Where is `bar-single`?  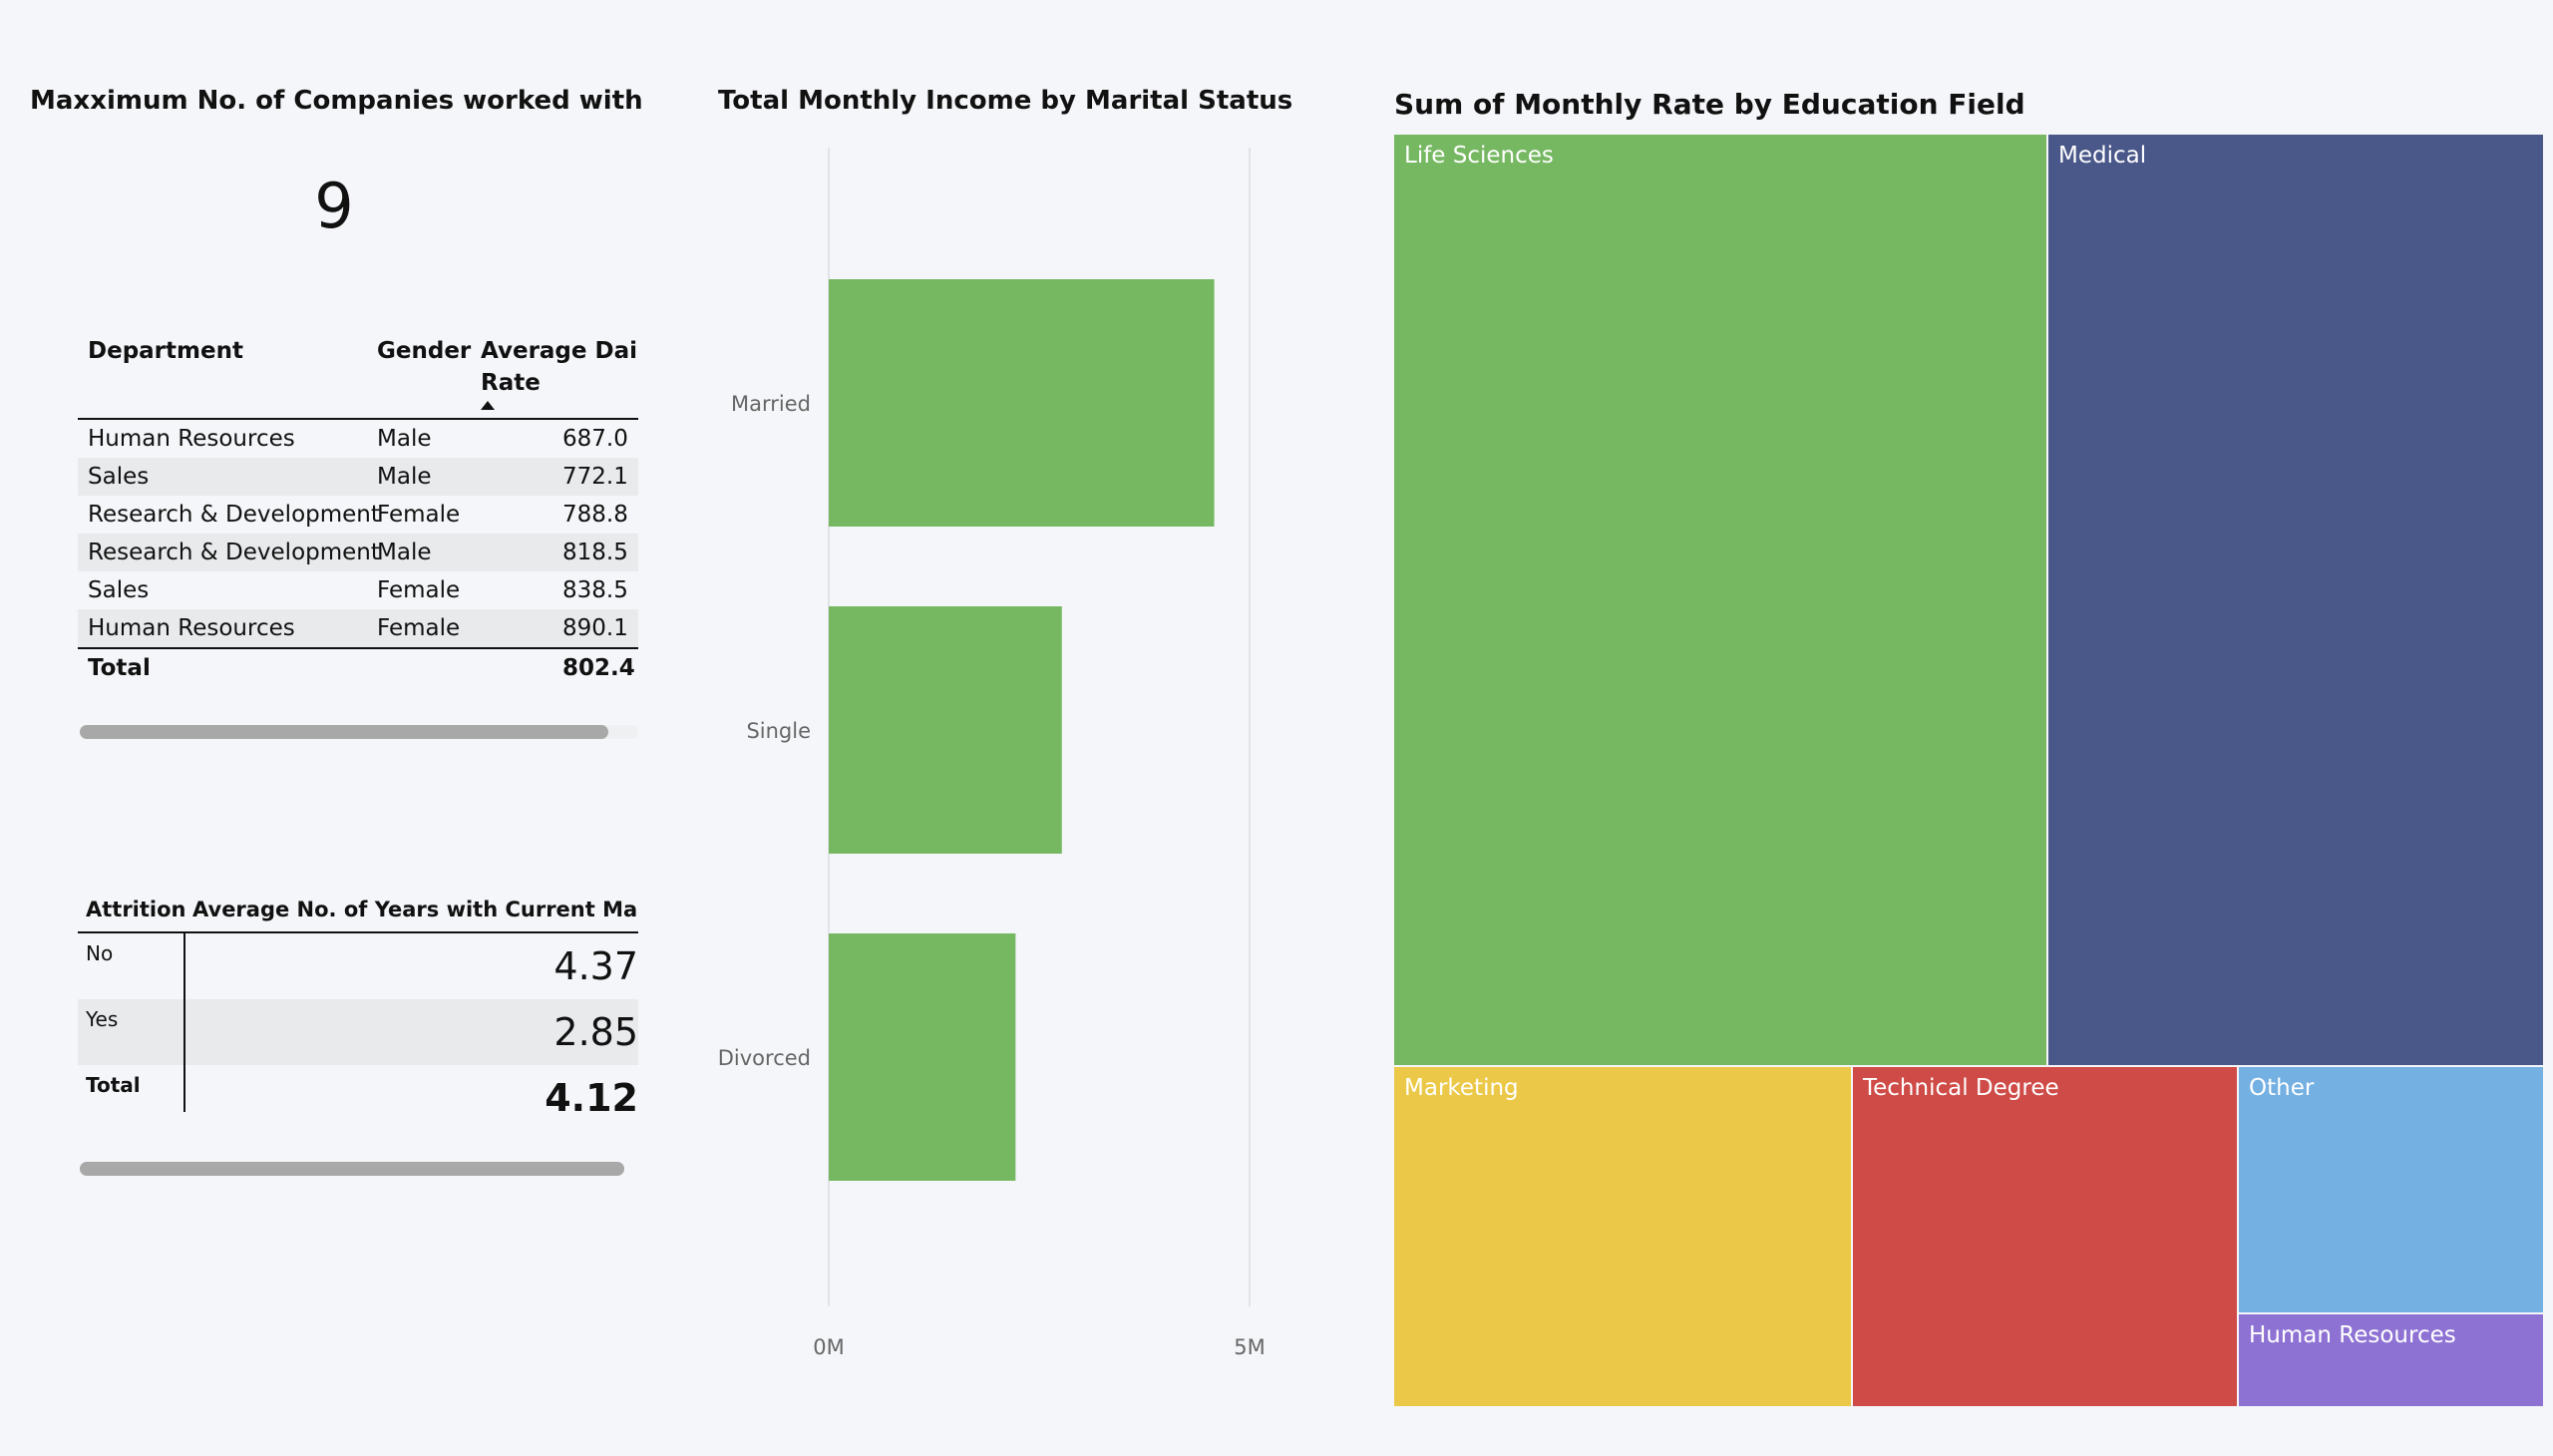 bar-single is located at coordinates (946, 730).